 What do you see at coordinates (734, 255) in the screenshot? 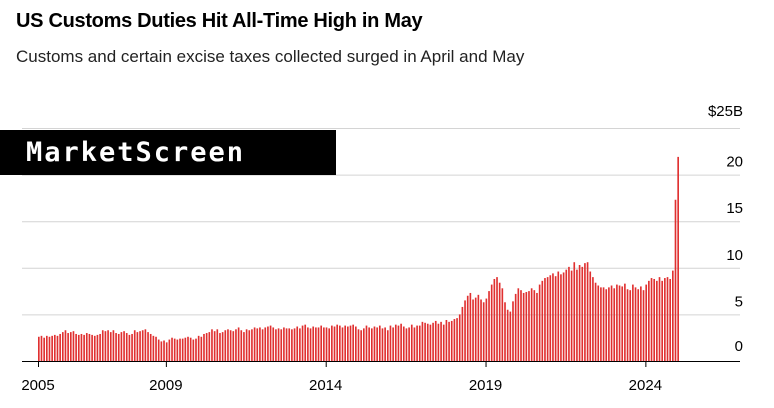
I see `y-tick-label: 10` at bounding box center [734, 255].